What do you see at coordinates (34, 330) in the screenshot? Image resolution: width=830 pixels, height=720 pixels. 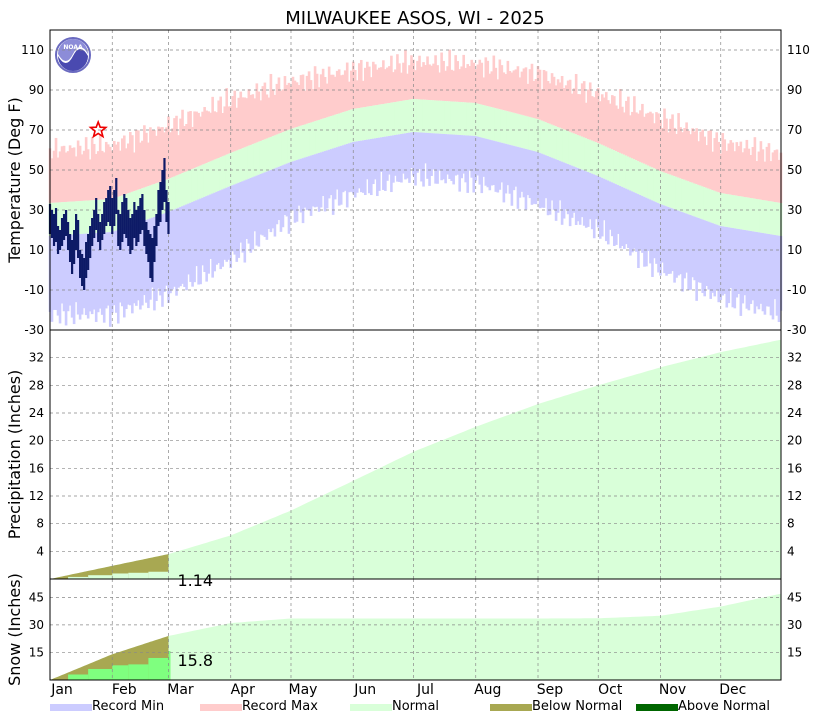 I see `y-tick-label-left: -30` at bounding box center [34, 330].